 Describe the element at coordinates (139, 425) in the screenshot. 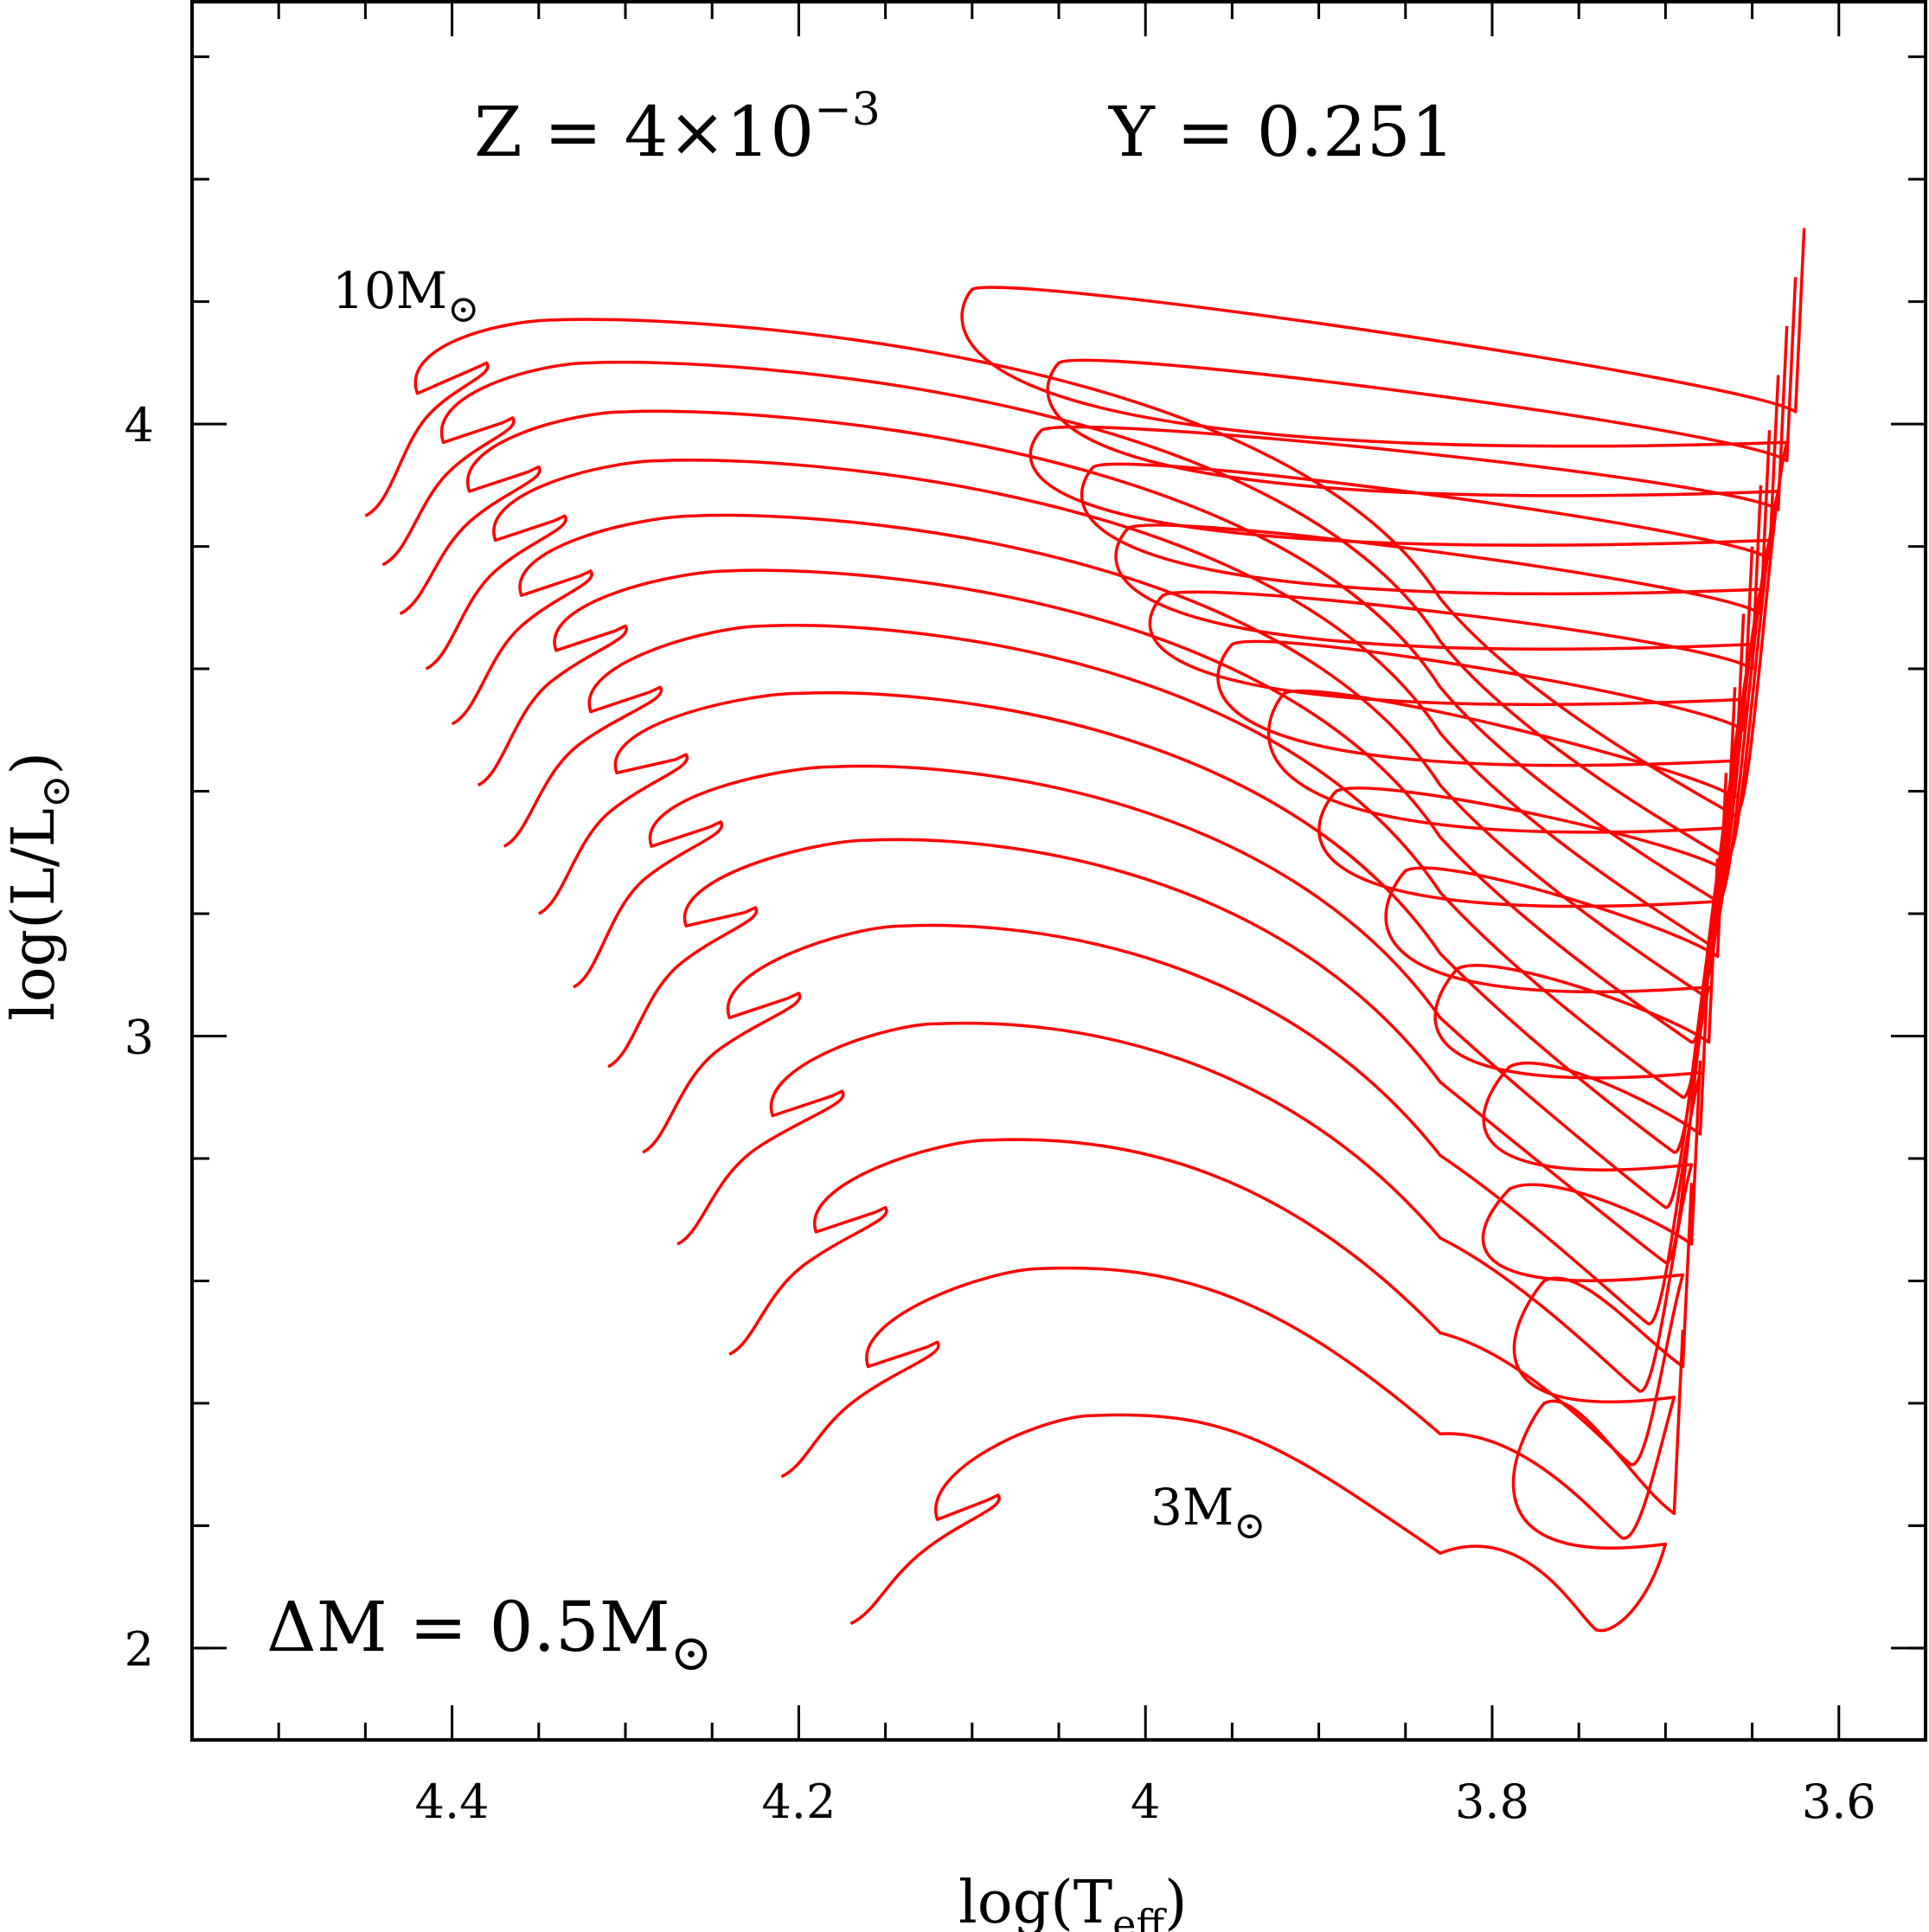

I see `y-tick-label: 4` at that location.